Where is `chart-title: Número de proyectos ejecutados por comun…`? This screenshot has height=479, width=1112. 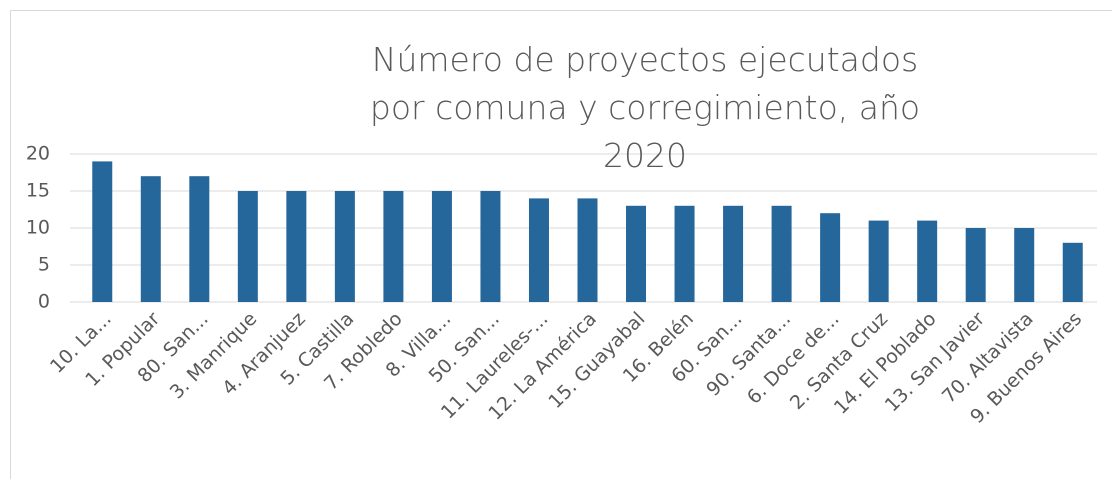
chart-title: Número de proyectos ejecutados por comun… is located at coordinates (645, 107).